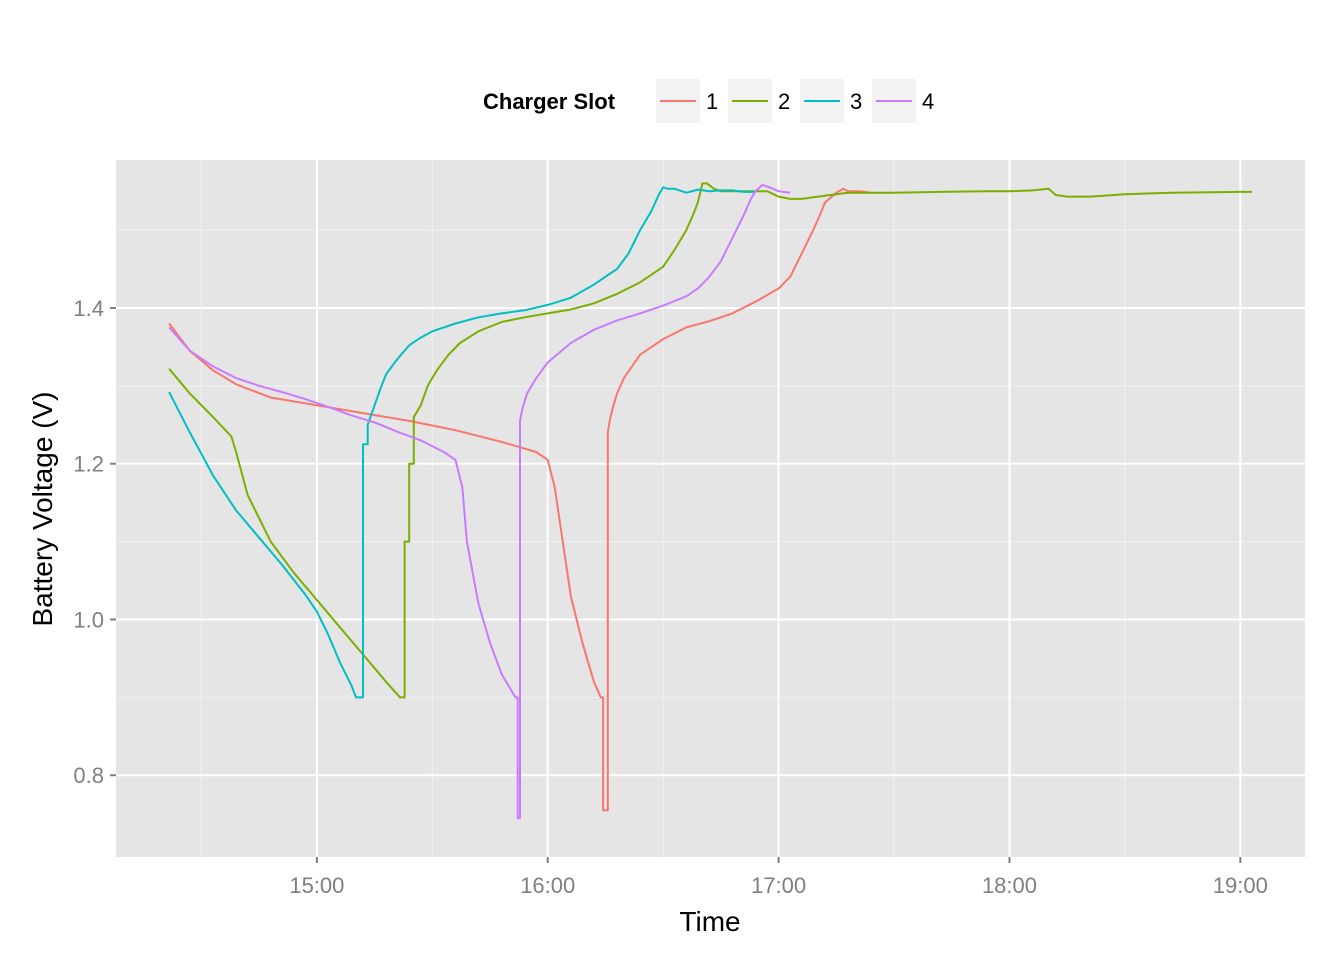 The image size is (1344, 960). I want to click on x-tick-label: 18:00, so click(1009, 885).